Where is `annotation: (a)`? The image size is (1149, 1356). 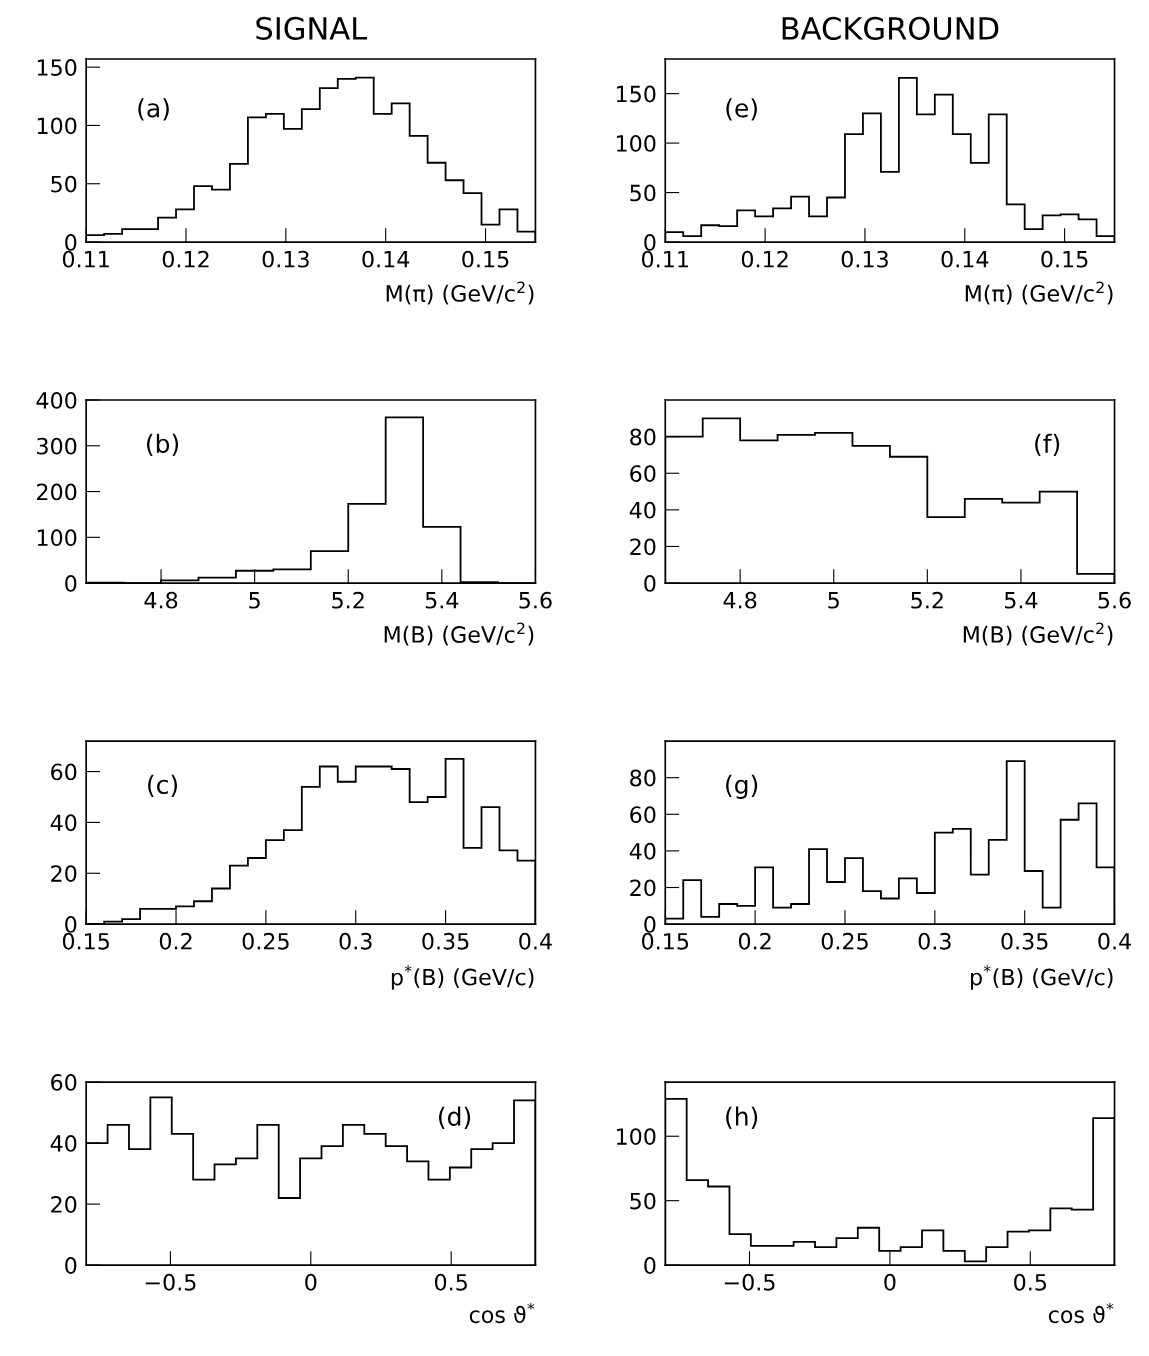
annotation: (a) is located at coordinates (153, 109).